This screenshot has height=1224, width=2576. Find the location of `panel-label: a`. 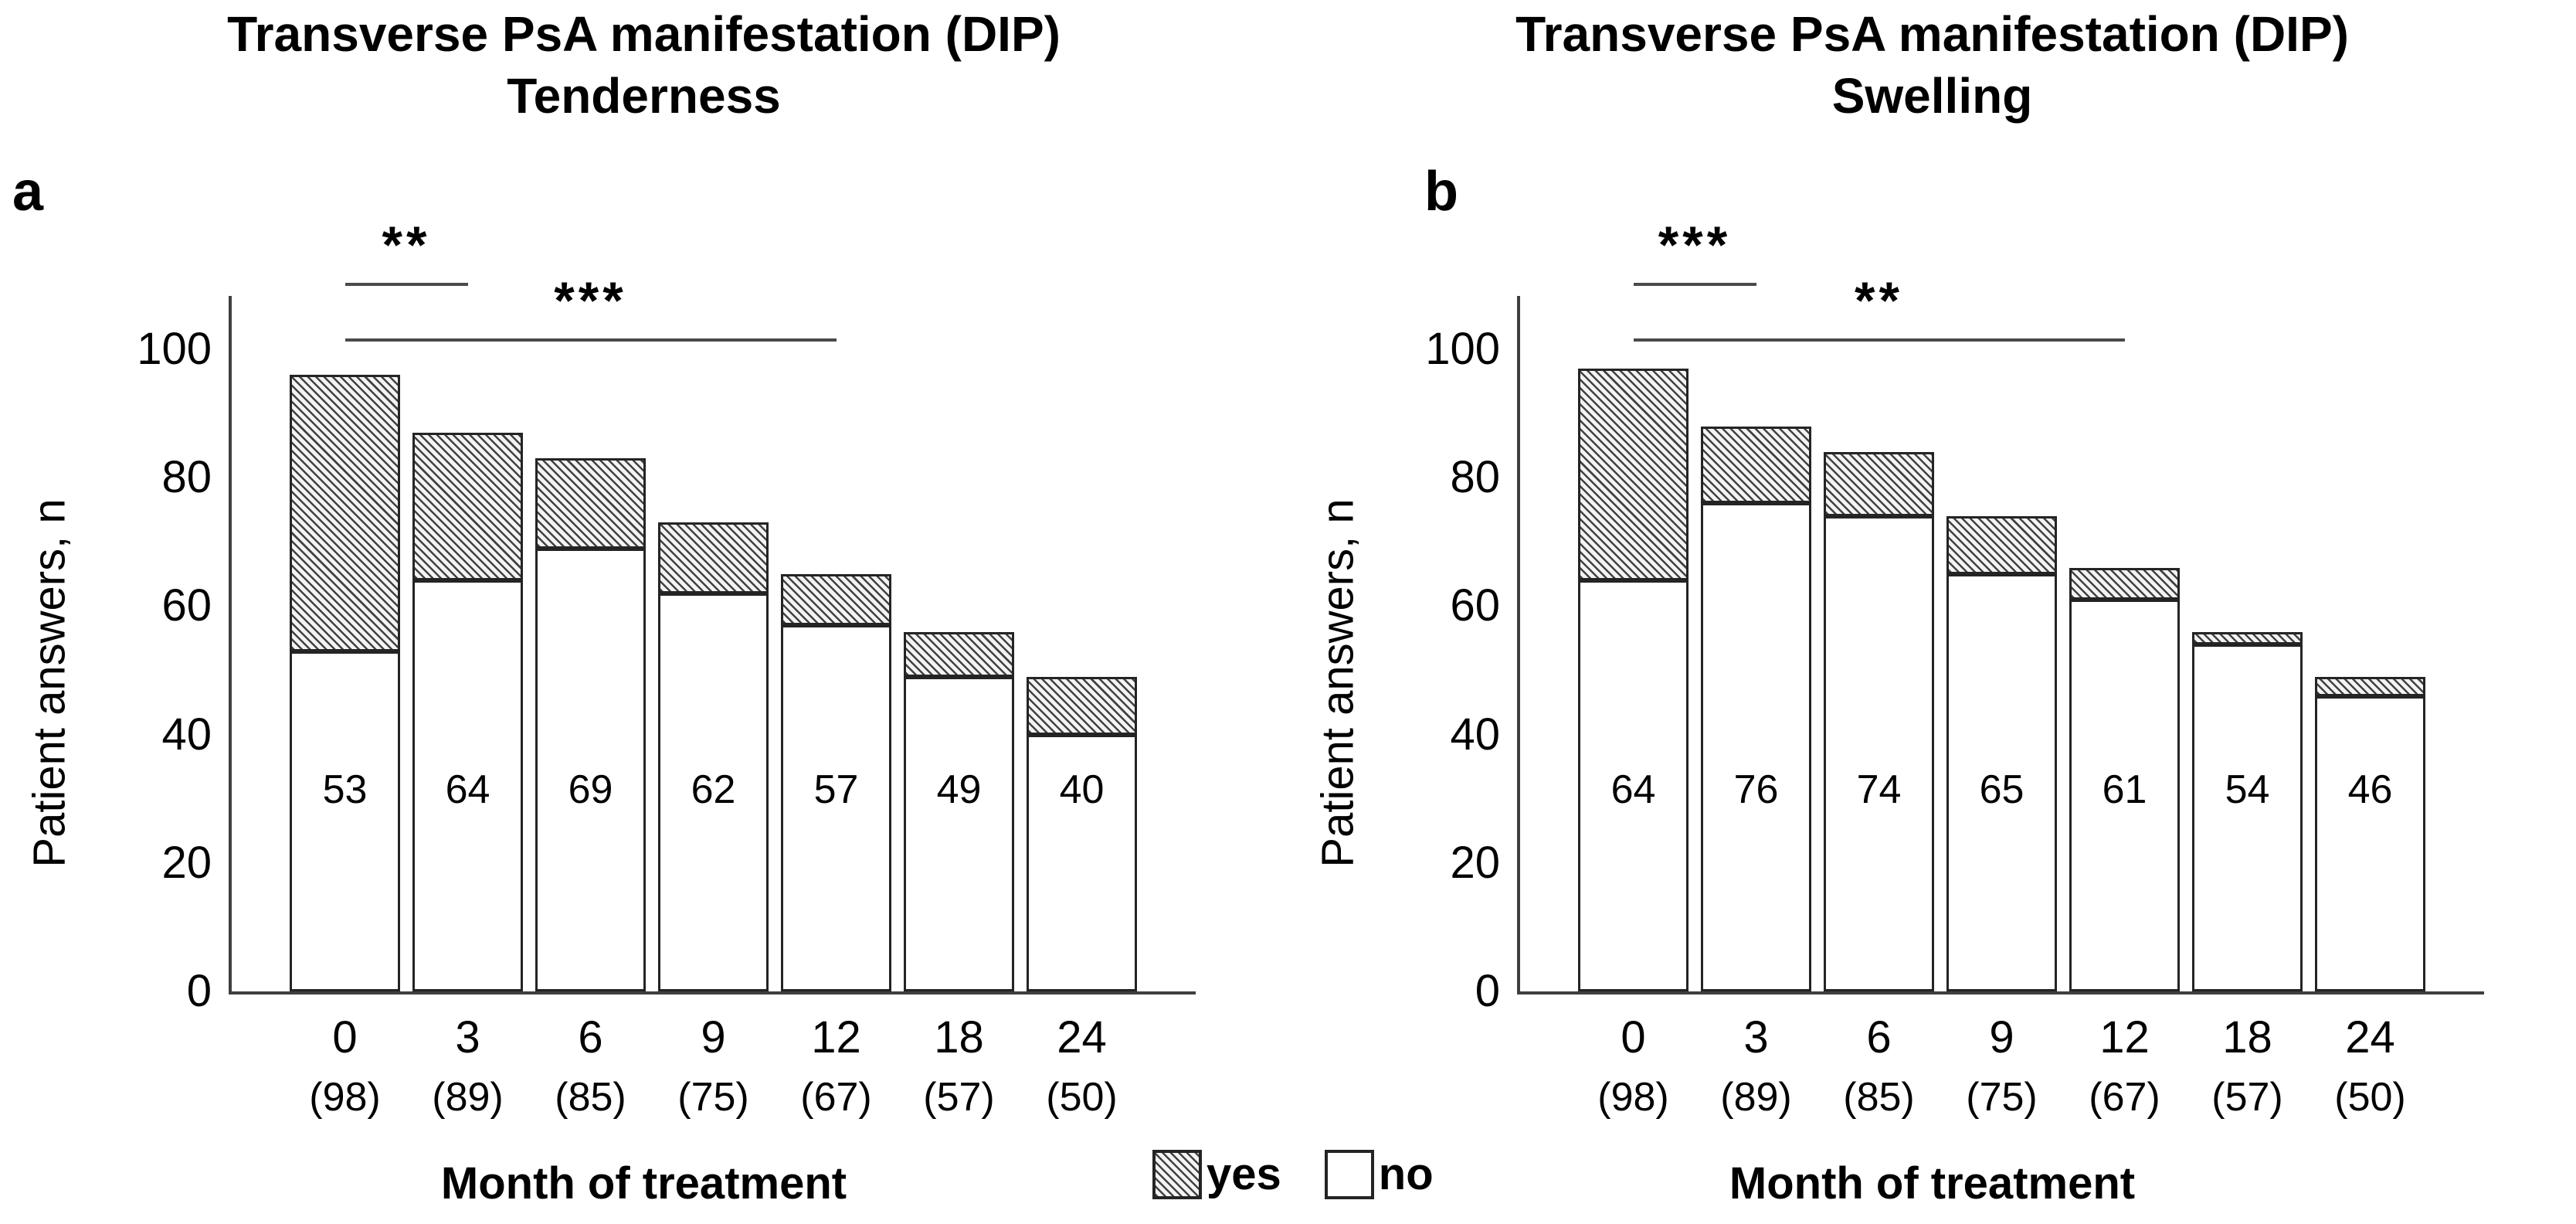

panel-label: a is located at coordinates (28, 192).